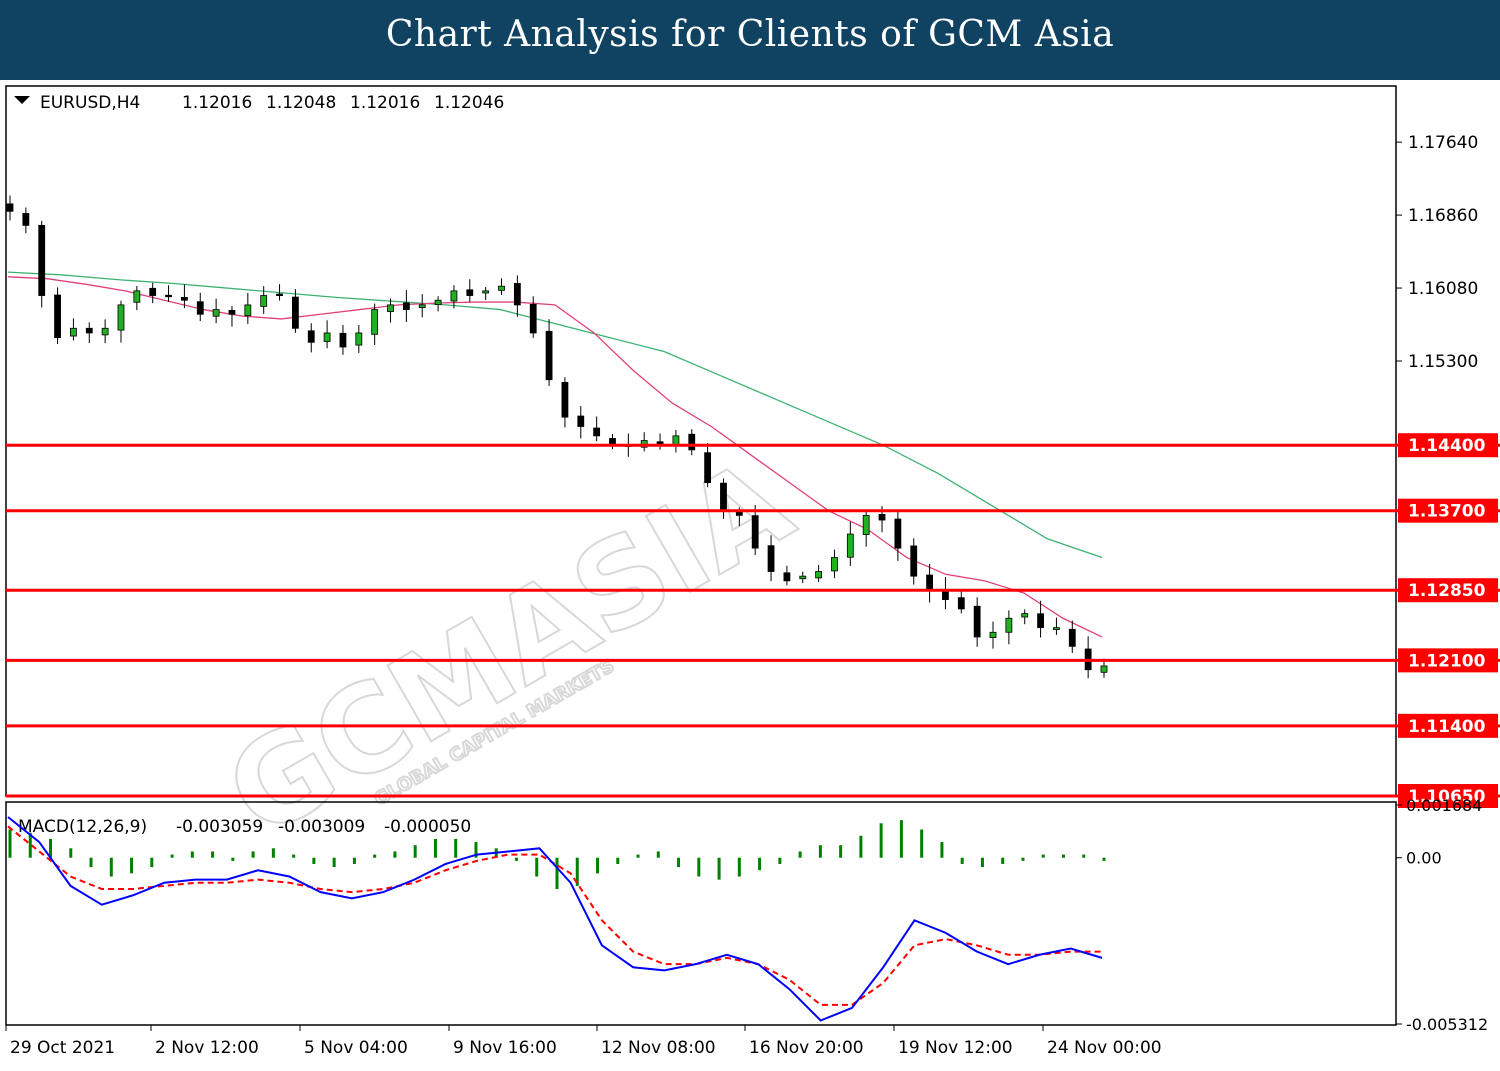 The image size is (1500, 1071). What do you see at coordinates (356, 1048) in the screenshot?
I see `time-tick-label: 5 Nov 04:00` at bounding box center [356, 1048].